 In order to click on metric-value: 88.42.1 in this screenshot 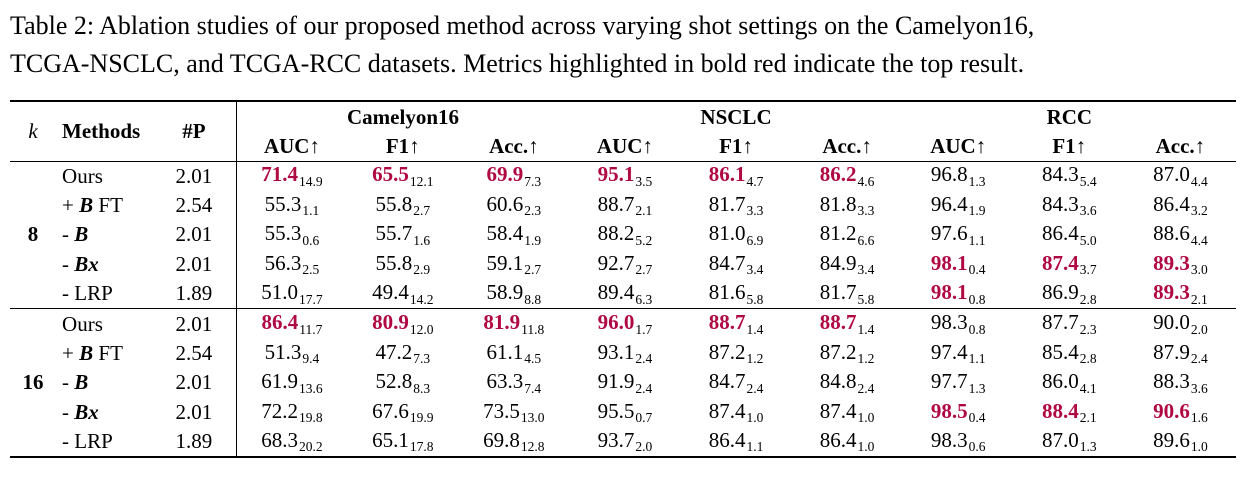, I will do `click(1069, 413)`.